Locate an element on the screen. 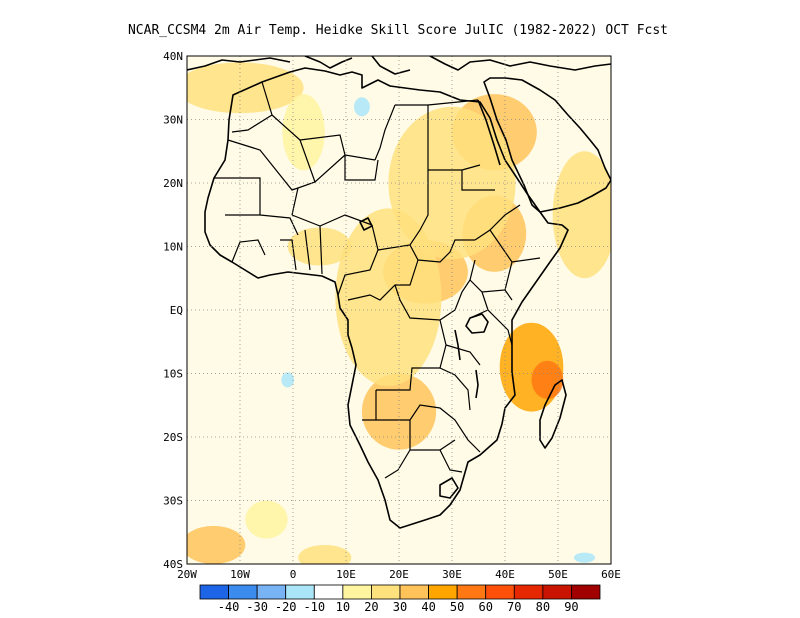 This screenshot has height=618, width=800. arabia-coastline is located at coordinates (547, 145).